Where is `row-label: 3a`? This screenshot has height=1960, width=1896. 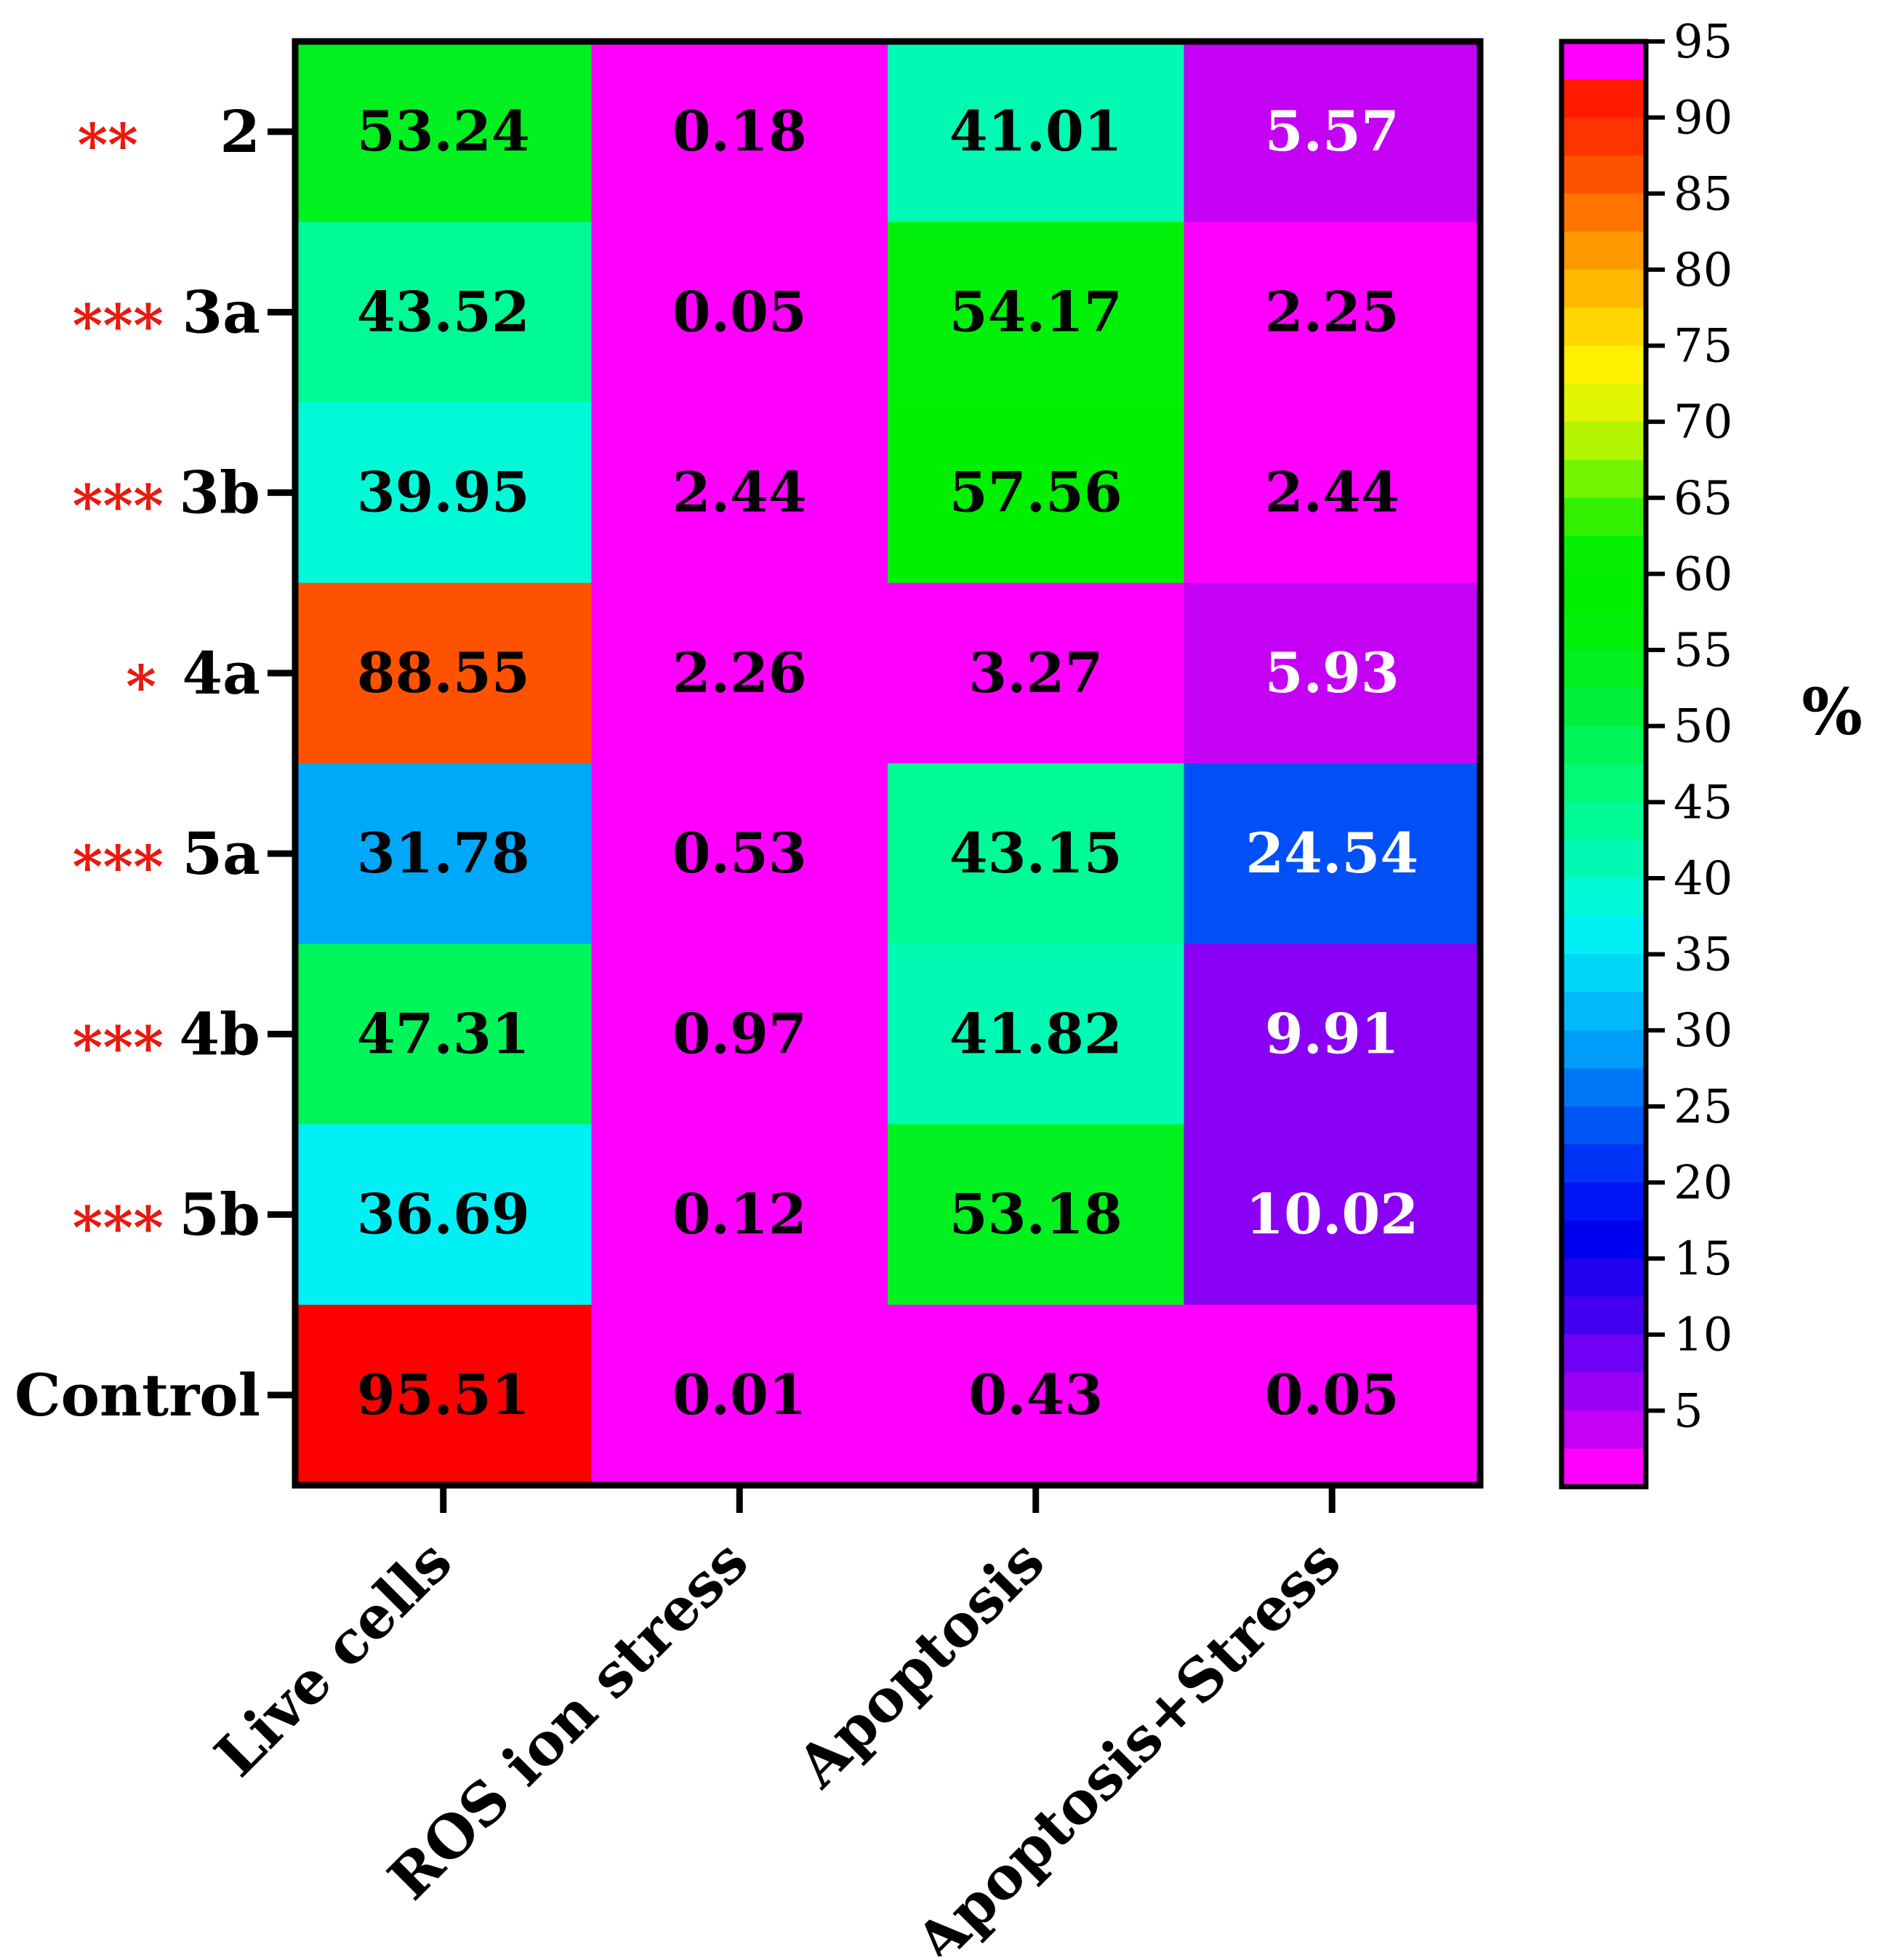 row-label: 3a is located at coordinates (221, 312).